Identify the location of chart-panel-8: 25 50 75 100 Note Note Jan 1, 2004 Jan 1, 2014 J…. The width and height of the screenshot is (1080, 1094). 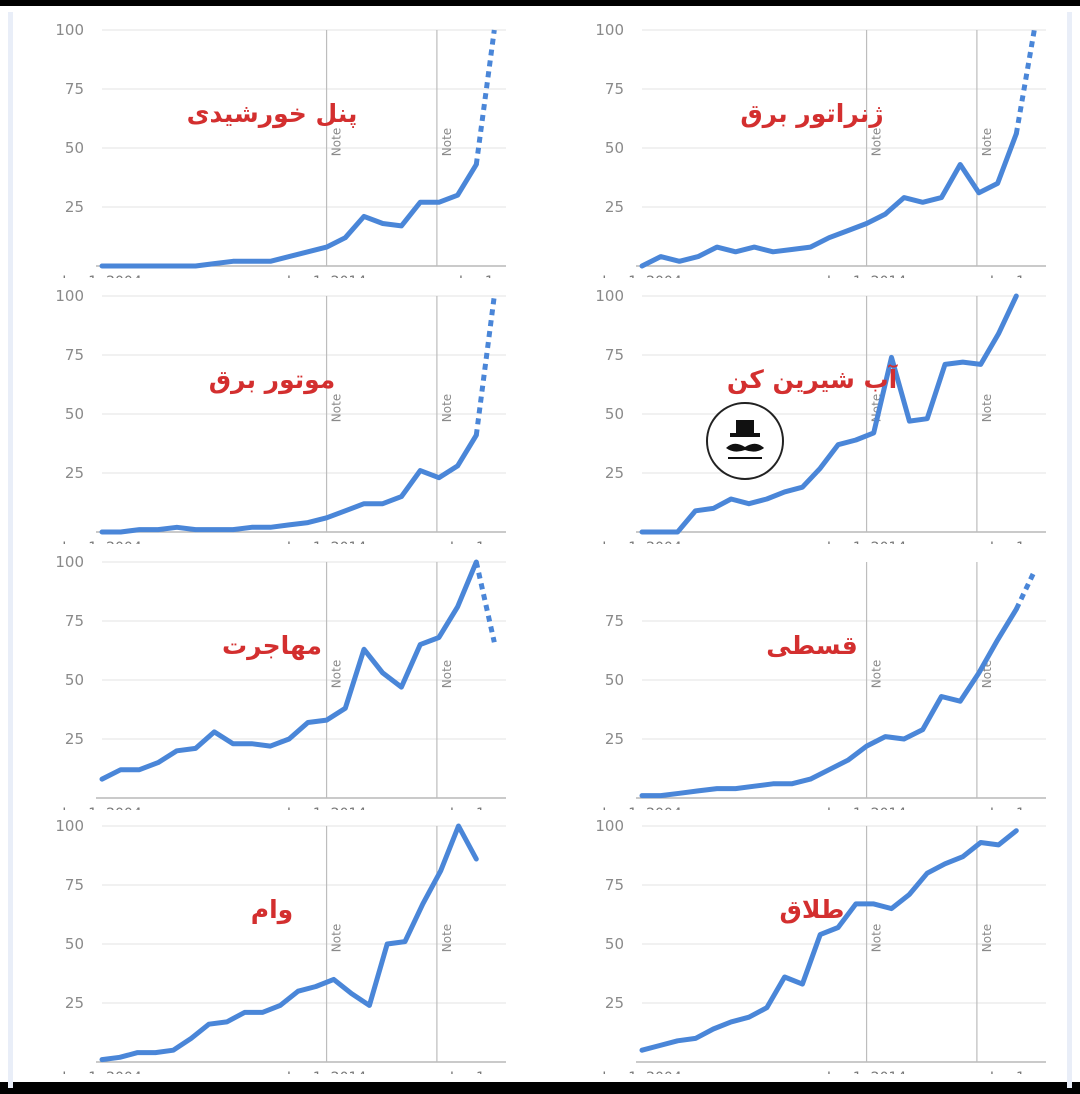
(810, 942).